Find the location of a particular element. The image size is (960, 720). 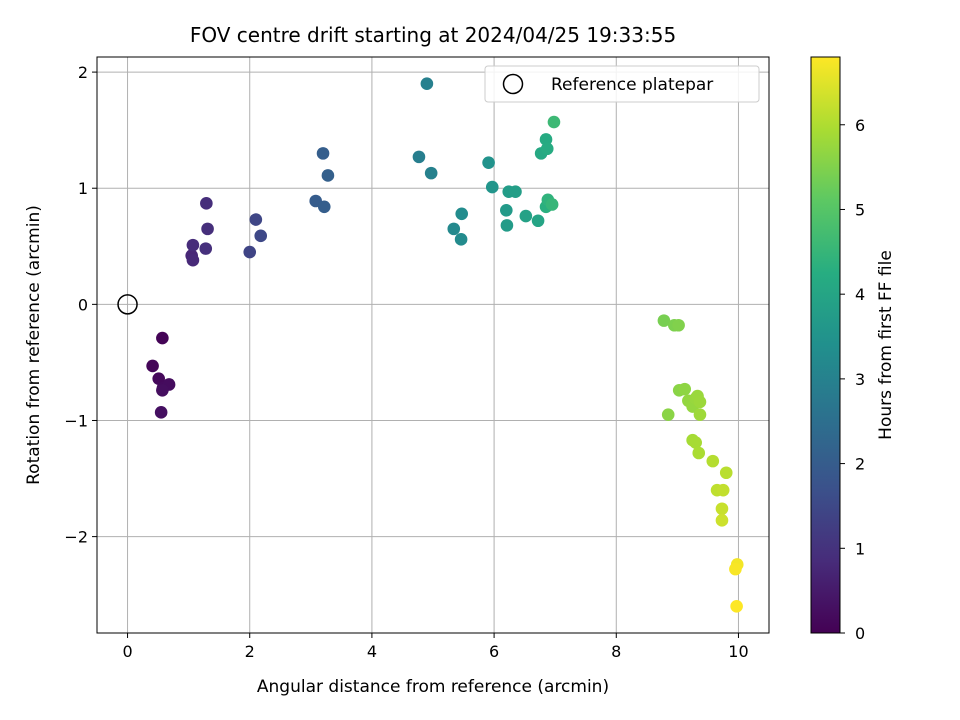

y-axis-ticks: −2 −1 0 1 2 is located at coordinates (80, 305).